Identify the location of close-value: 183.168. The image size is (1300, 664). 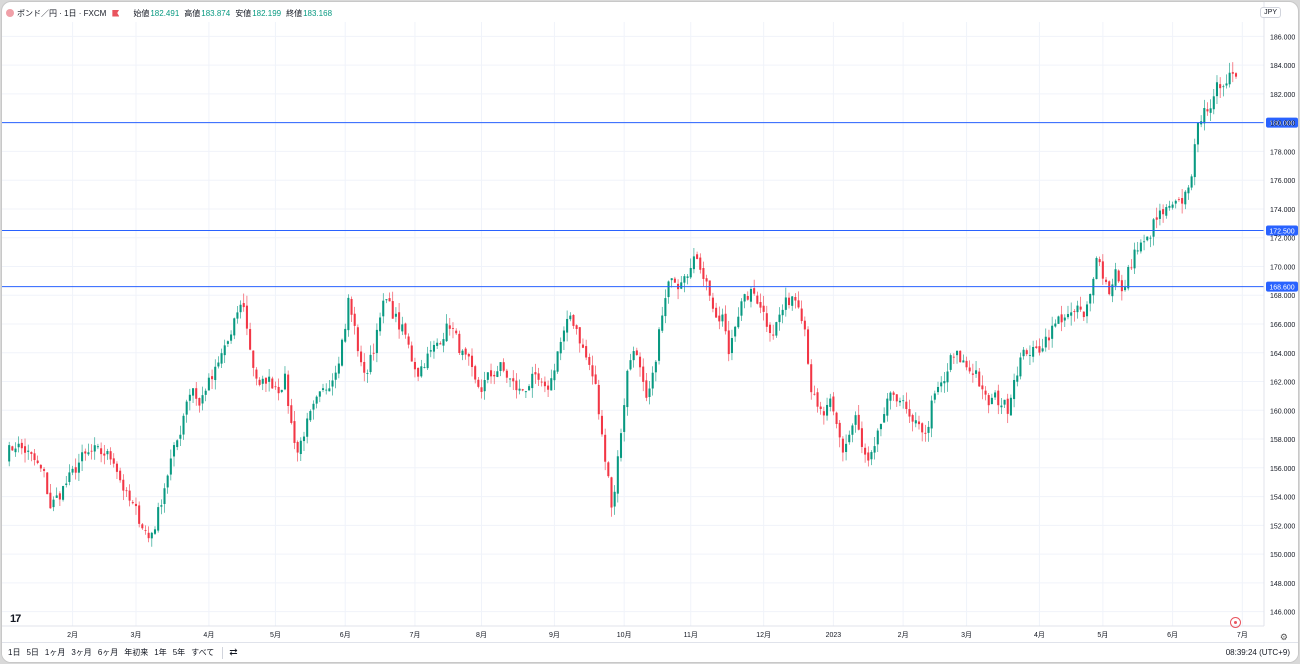
(318, 13).